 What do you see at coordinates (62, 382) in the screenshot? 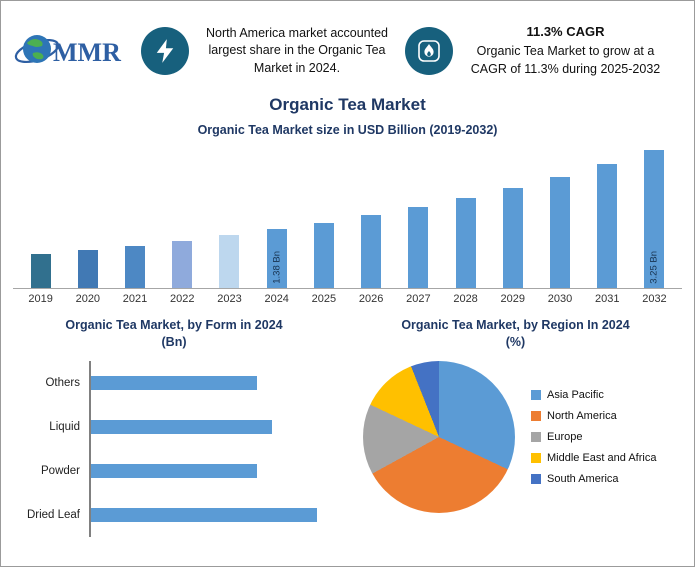
I see `form-label: Others` at bounding box center [62, 382].